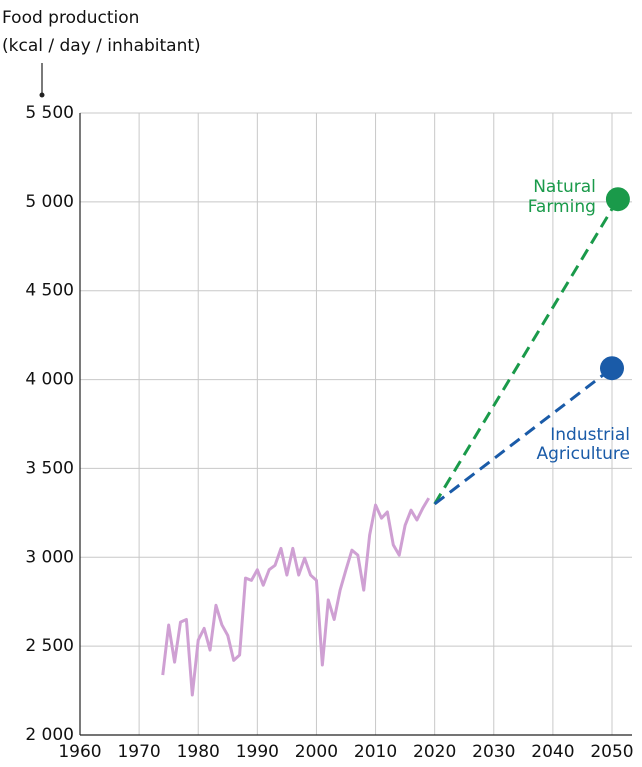  What do you see at coordinates (42, 95) in the screenshot?
I see `title-pointer-dot` at bounding box center [42, 95].